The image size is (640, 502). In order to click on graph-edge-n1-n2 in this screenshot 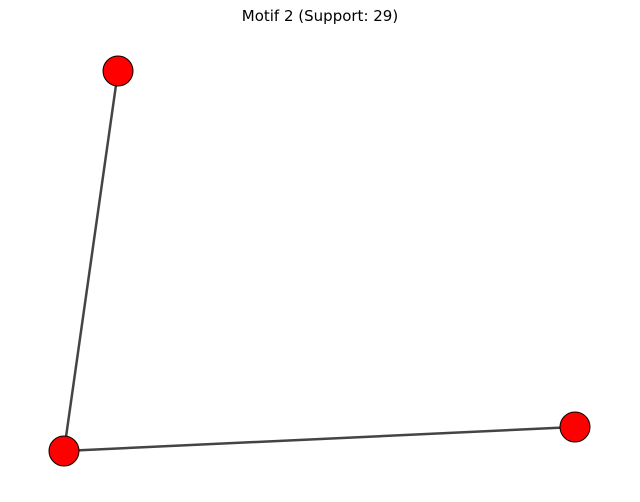, I will do `click(91, 261)`.